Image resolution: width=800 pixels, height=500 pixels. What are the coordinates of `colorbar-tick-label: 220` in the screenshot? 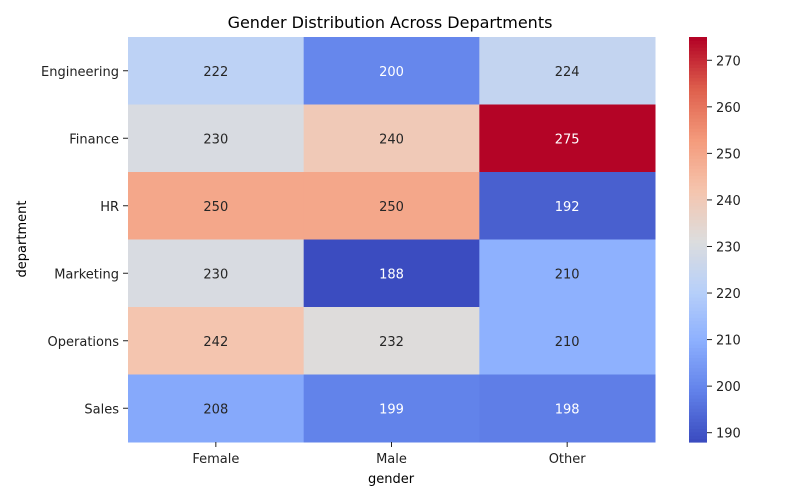 It's located at (728, 294).